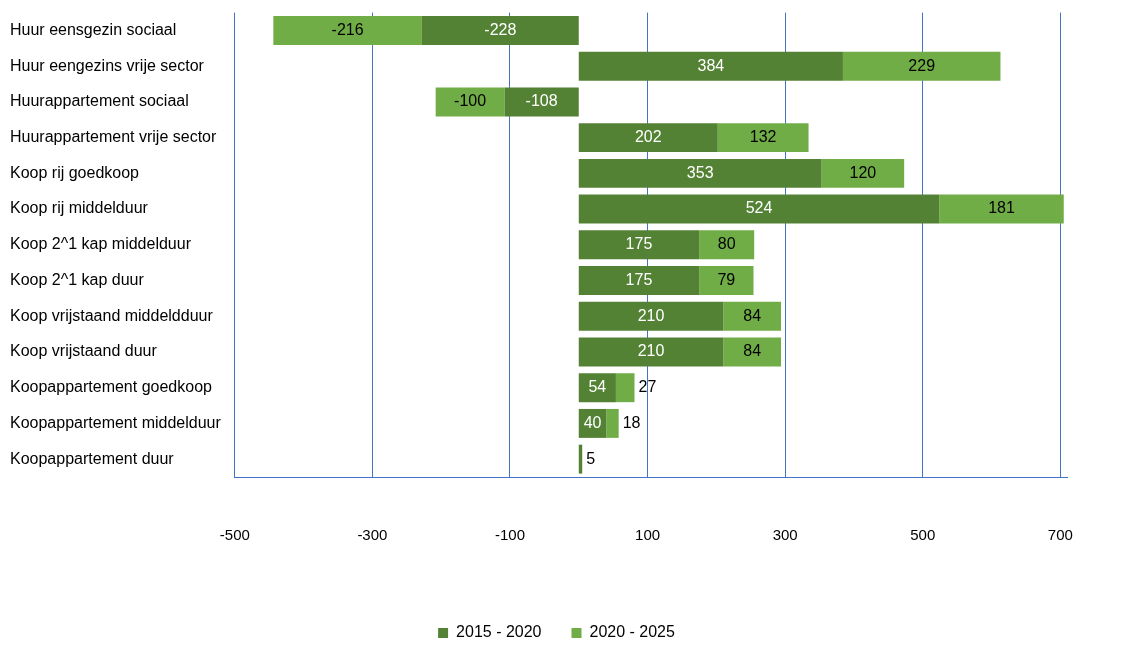 The image size is (1123, 656). Describe the element at coordinates (116, 422) in the screenshot. I see `y-tick-label: Koopappartement middelduur` at that location.